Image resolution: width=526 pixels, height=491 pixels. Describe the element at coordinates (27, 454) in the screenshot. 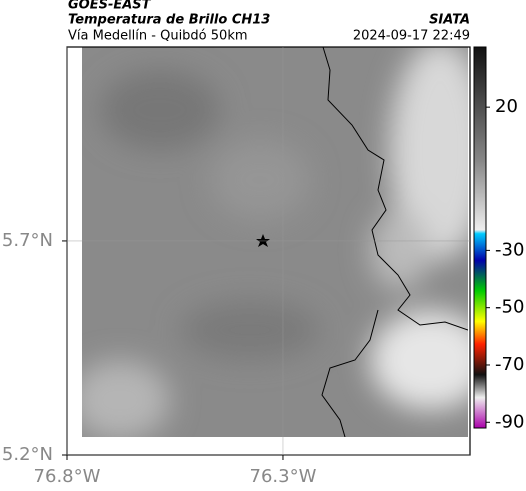

I see `lat-tick-label: 5.2°N` at that location.